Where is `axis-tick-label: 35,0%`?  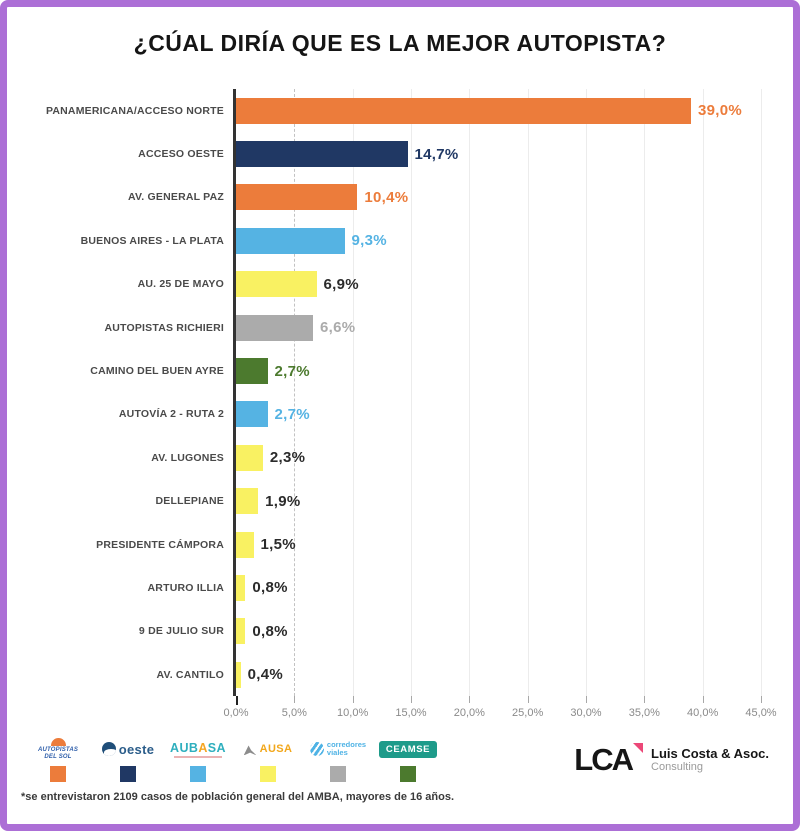 axis-tick-label: 35,0% is located at coordinates (644, 713).